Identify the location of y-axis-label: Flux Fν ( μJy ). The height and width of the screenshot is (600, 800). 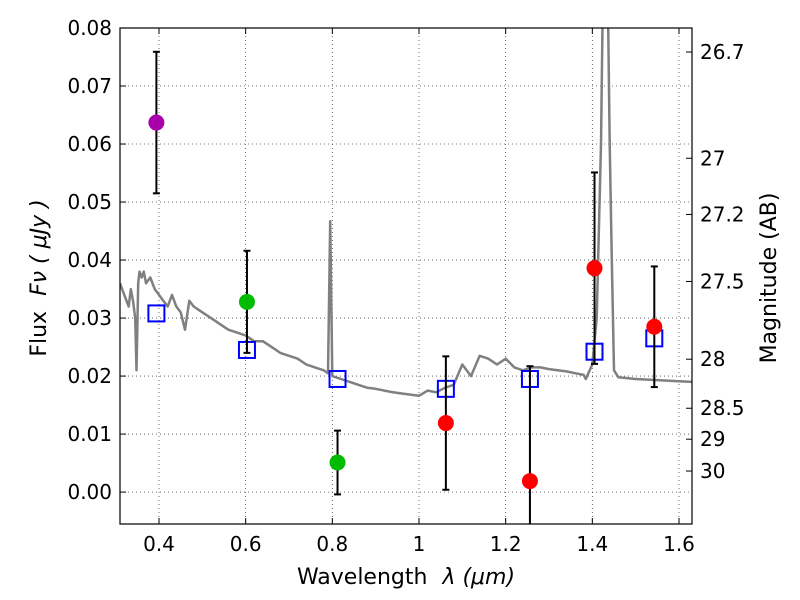
(39, 277).